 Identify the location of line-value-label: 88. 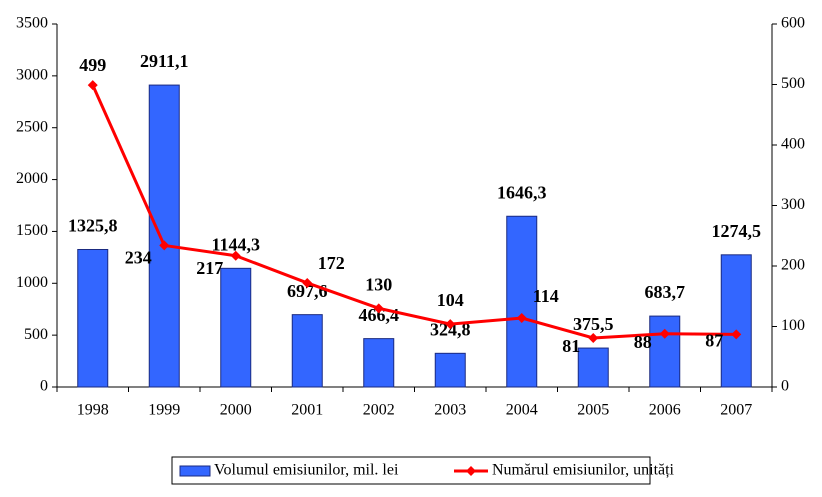
(643, 342).